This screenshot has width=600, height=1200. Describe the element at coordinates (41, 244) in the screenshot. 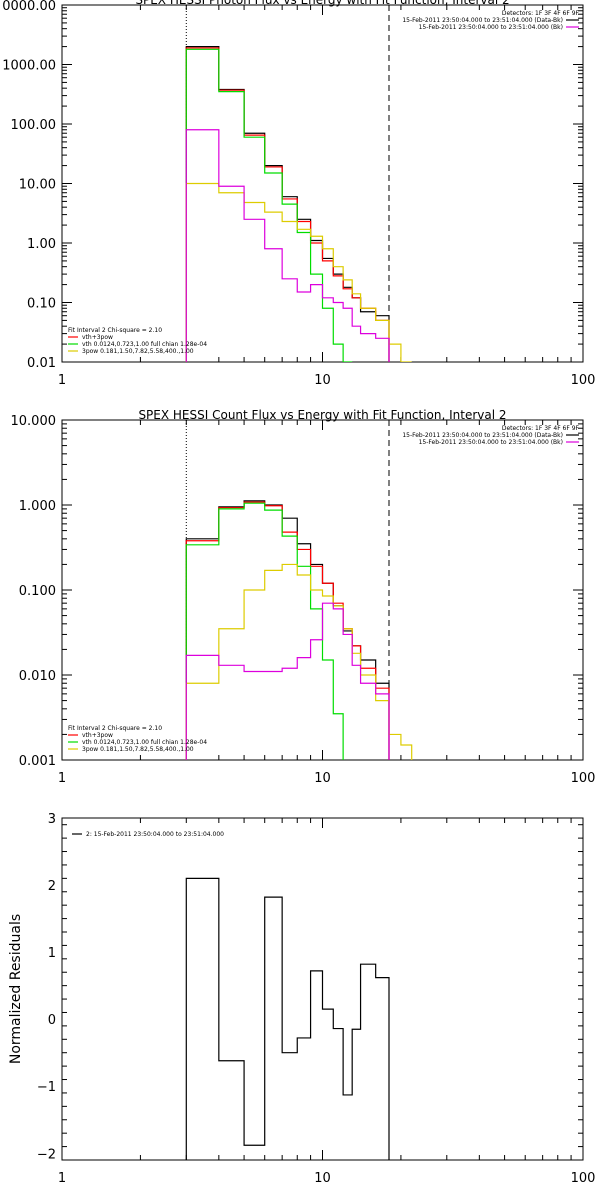

I see `y-tick-label: 1.00` at that location.